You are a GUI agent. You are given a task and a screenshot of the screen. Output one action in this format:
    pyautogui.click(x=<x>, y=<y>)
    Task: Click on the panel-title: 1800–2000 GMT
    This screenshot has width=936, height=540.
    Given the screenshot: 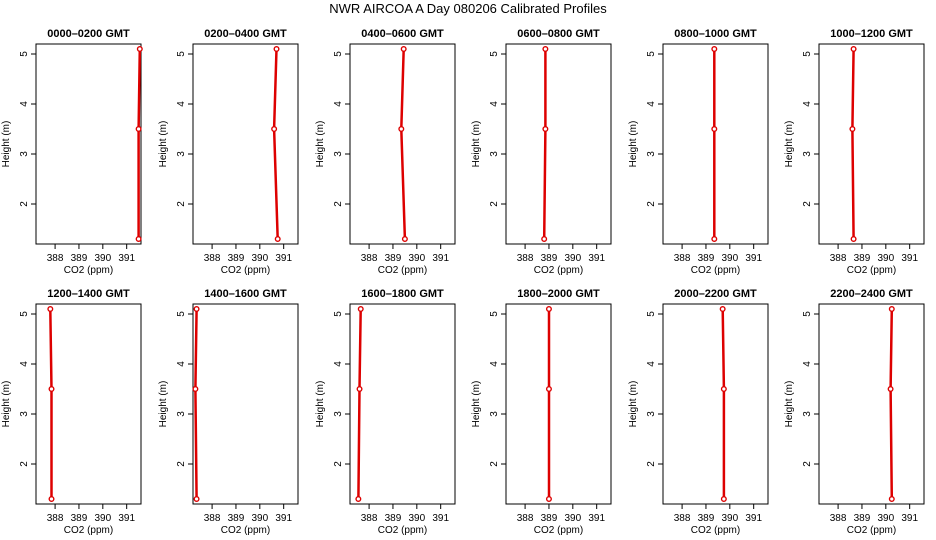 What is the action you would take?
    pyautogui.click(x=558, y=294)
    